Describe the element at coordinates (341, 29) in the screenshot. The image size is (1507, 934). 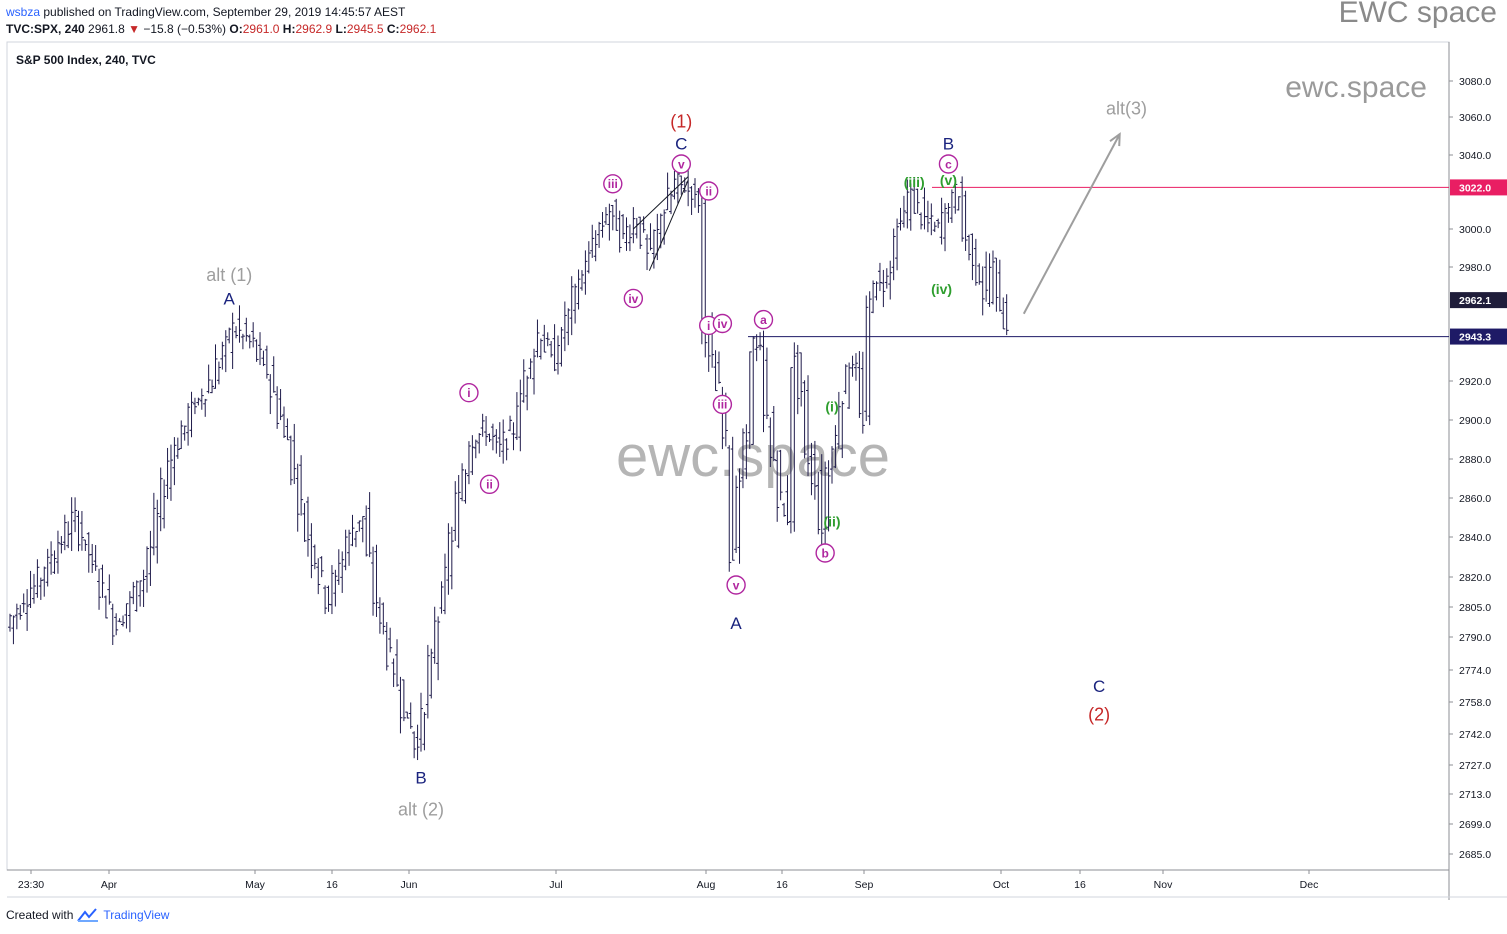
I see `low-label: L:` at that location.